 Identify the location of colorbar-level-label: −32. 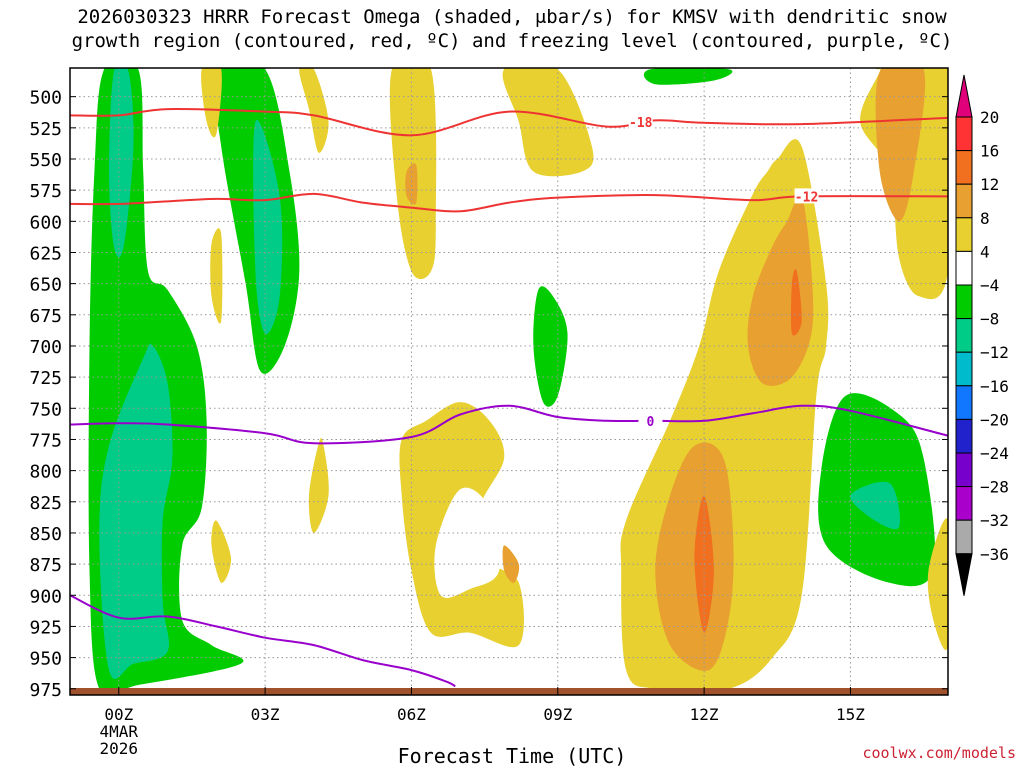
(994, 520).